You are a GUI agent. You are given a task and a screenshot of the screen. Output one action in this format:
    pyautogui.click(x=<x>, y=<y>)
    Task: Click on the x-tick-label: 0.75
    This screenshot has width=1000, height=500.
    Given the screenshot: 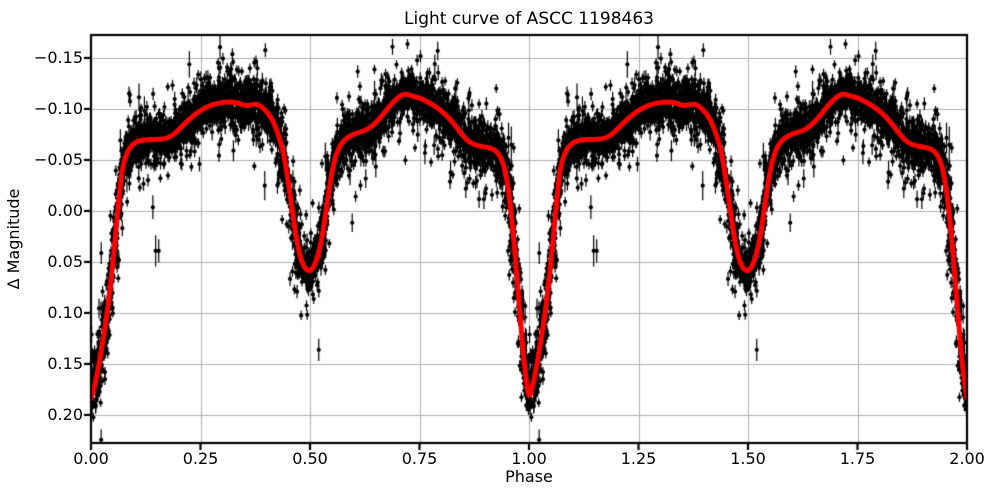 What is the action you would take?
    pyautogui.click(x=419, y=458)
    